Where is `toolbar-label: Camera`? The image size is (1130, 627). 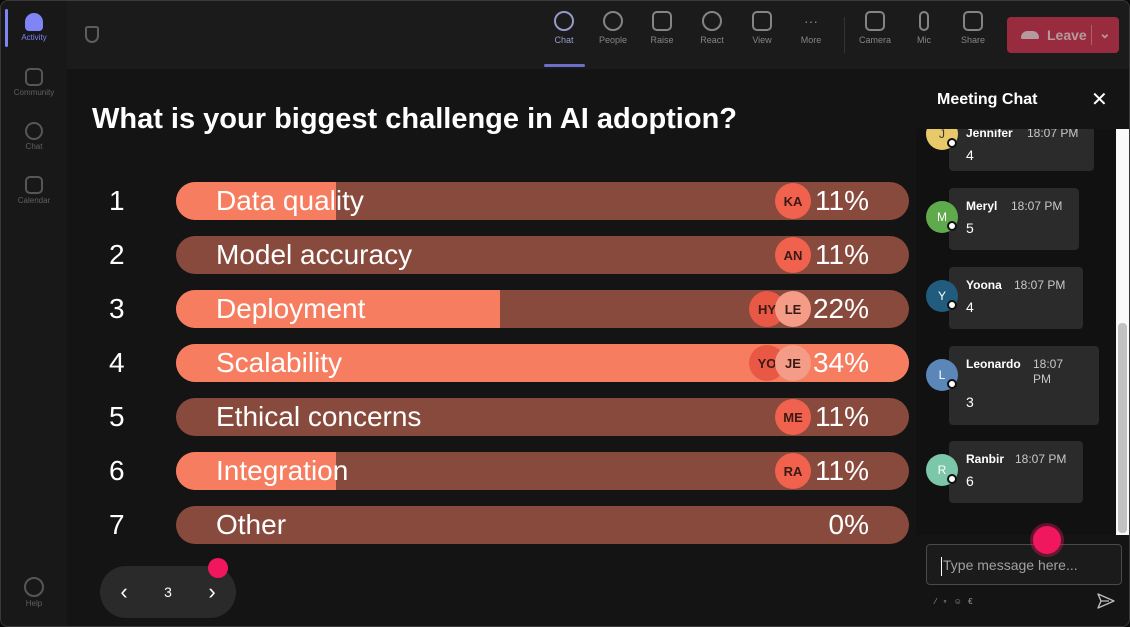 toolbar-label: Camera is located at coordinates (874, 40).